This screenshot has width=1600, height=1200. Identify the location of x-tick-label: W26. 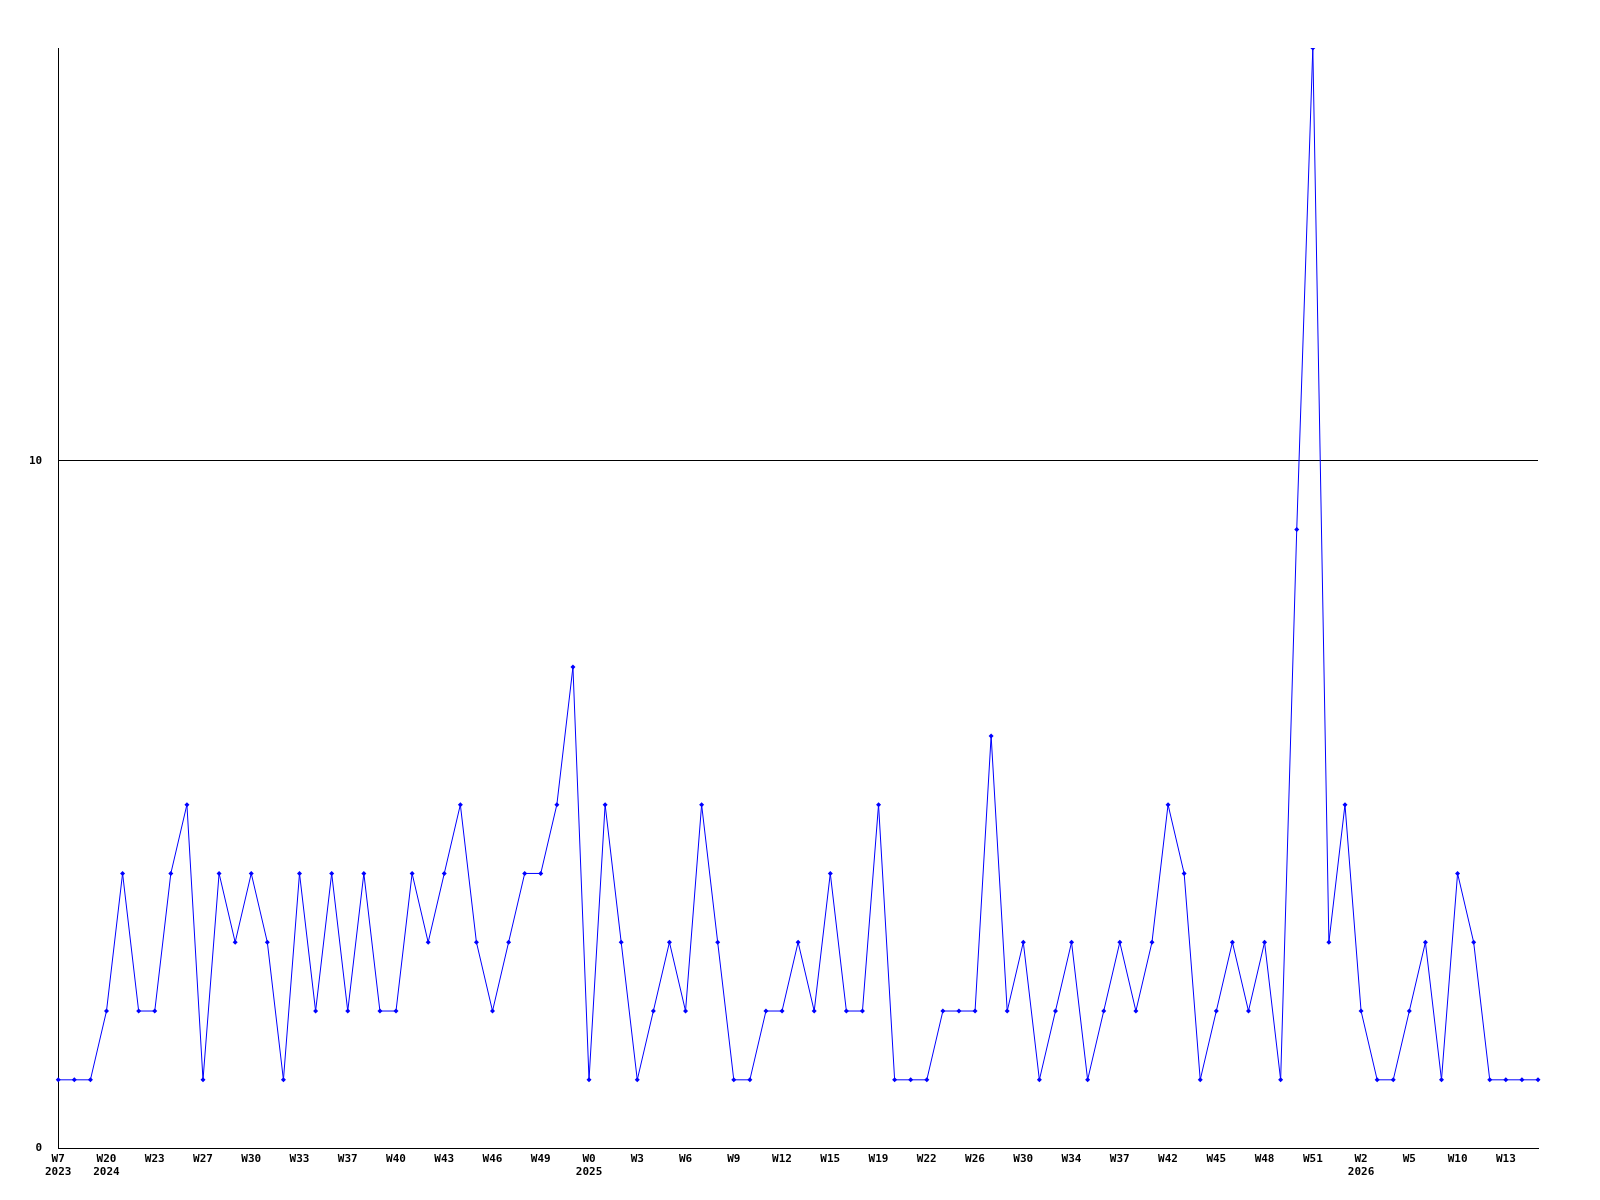
(975, 1159).